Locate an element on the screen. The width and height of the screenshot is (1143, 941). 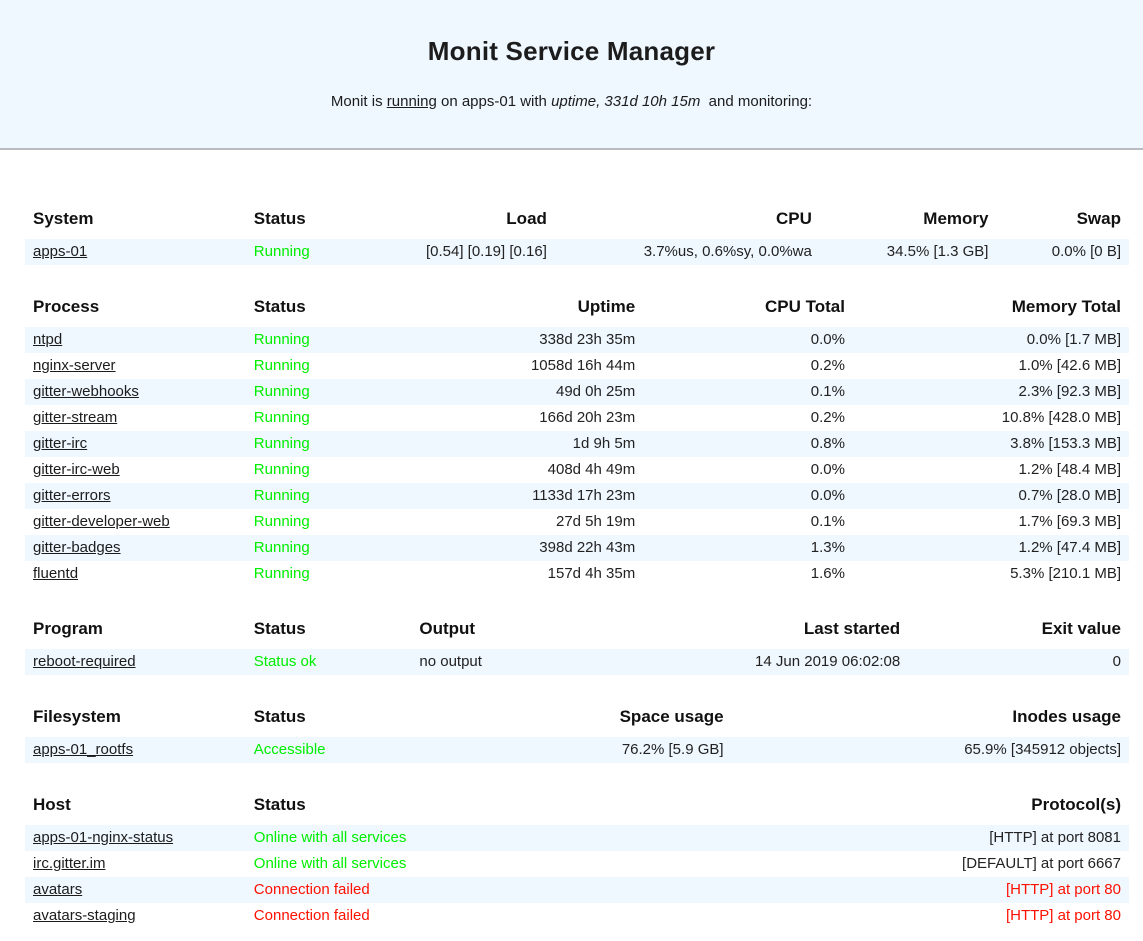
column-header-program: Program is located at coordinates (68, 628).